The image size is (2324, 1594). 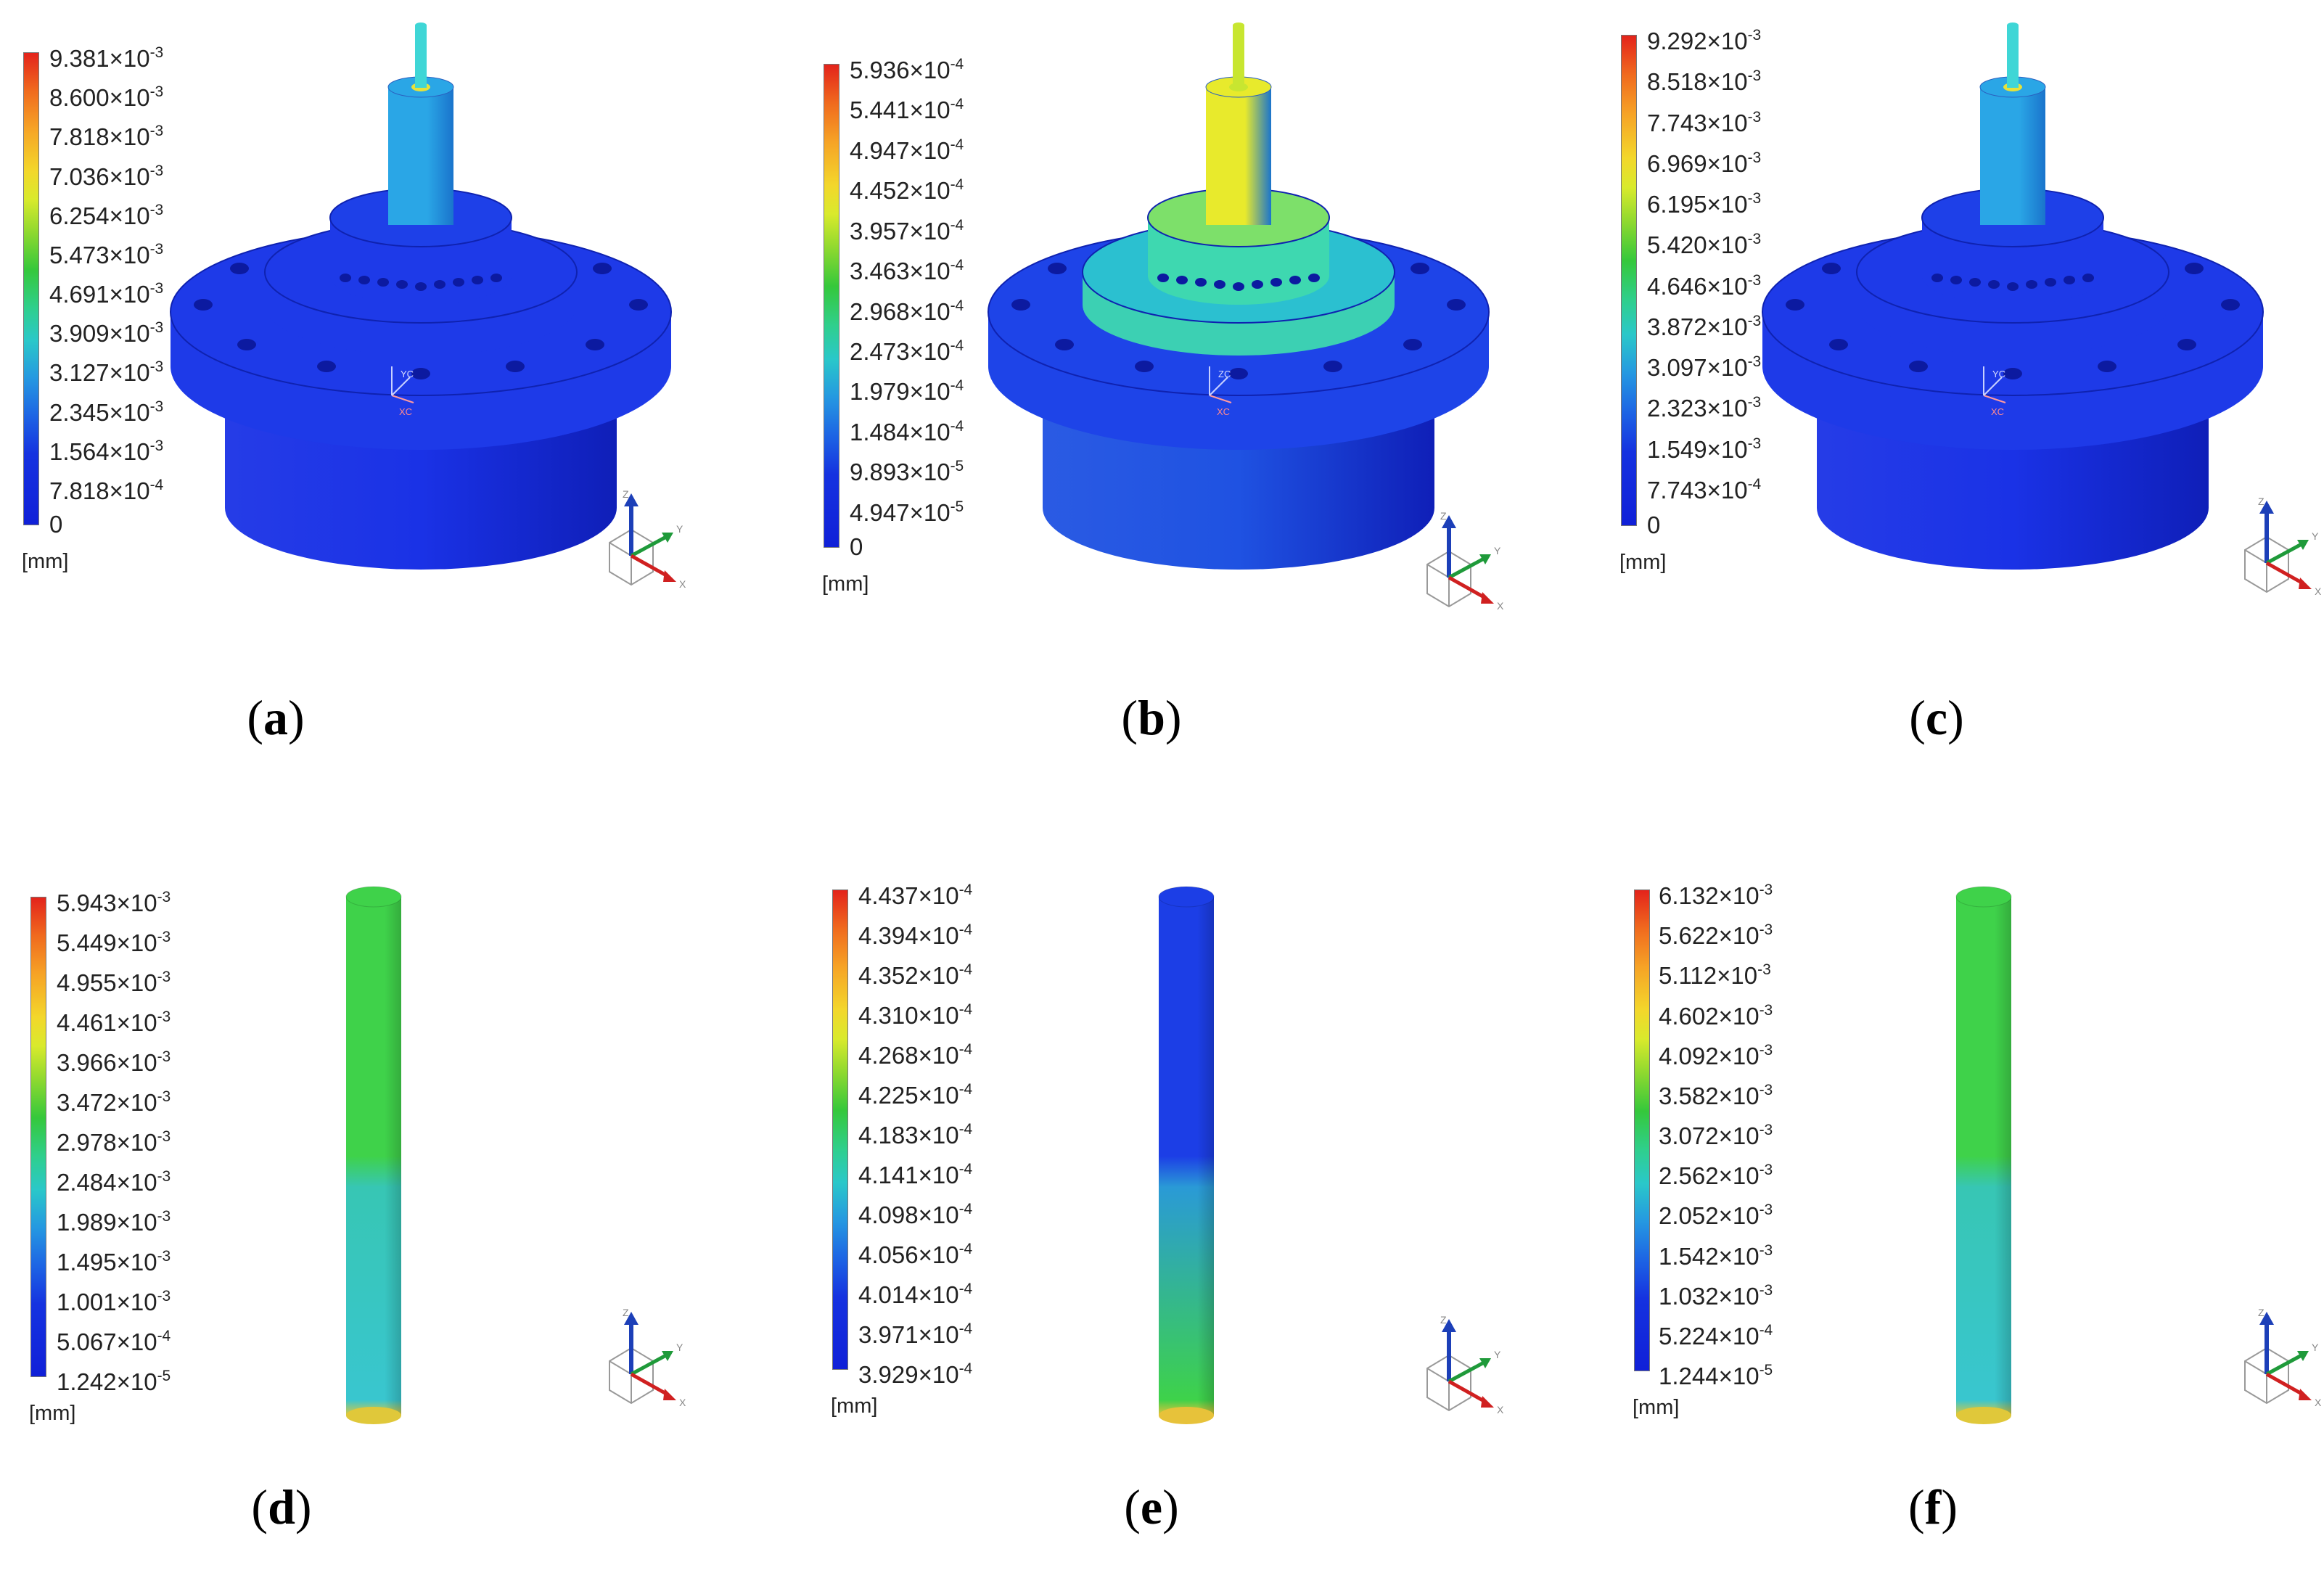 I want to click on scale-tick-label: 8.600×10⁻³, so click(x=107, y=97).